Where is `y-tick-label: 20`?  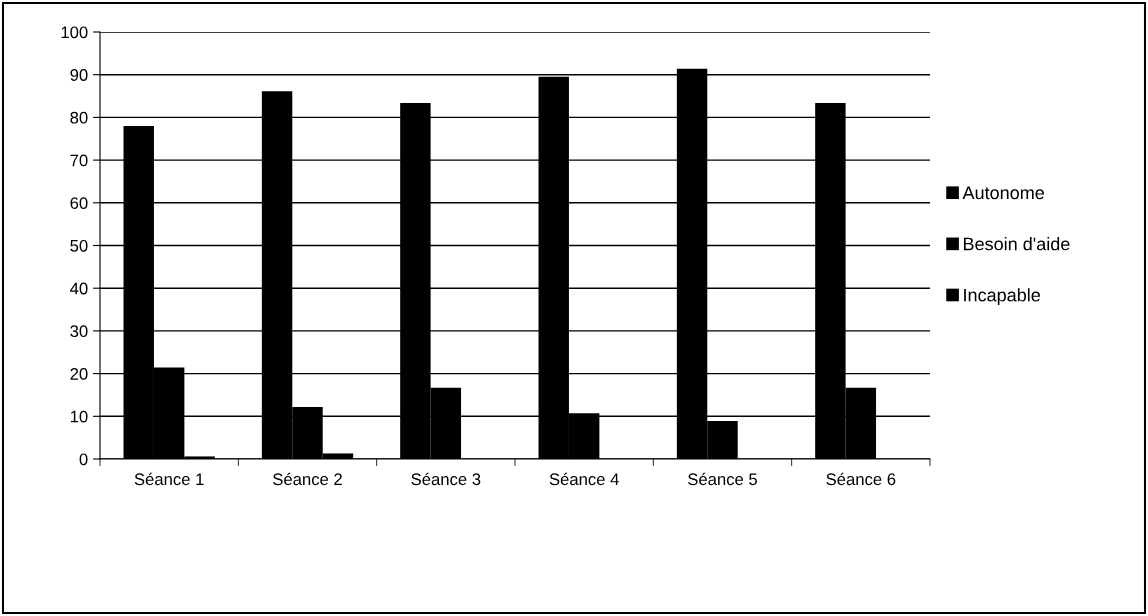 y-tick-label: 20 is located at coordinates (79, 374).